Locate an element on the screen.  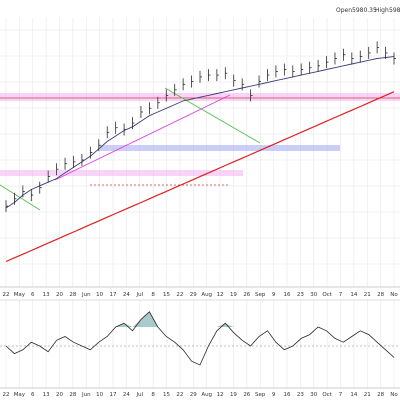
open-label: Open is located at coordinates (344, 10).